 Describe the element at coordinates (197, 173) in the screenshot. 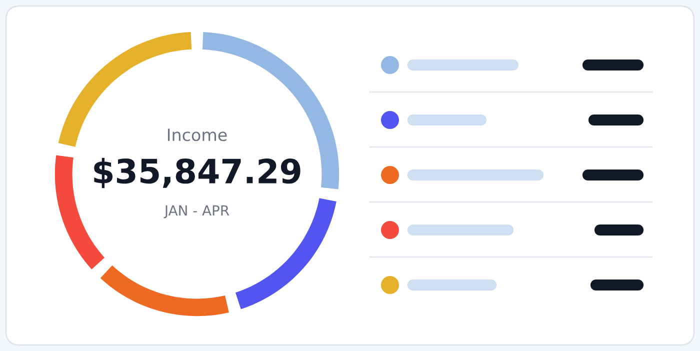

I see `text: $35,847.29` at that location.